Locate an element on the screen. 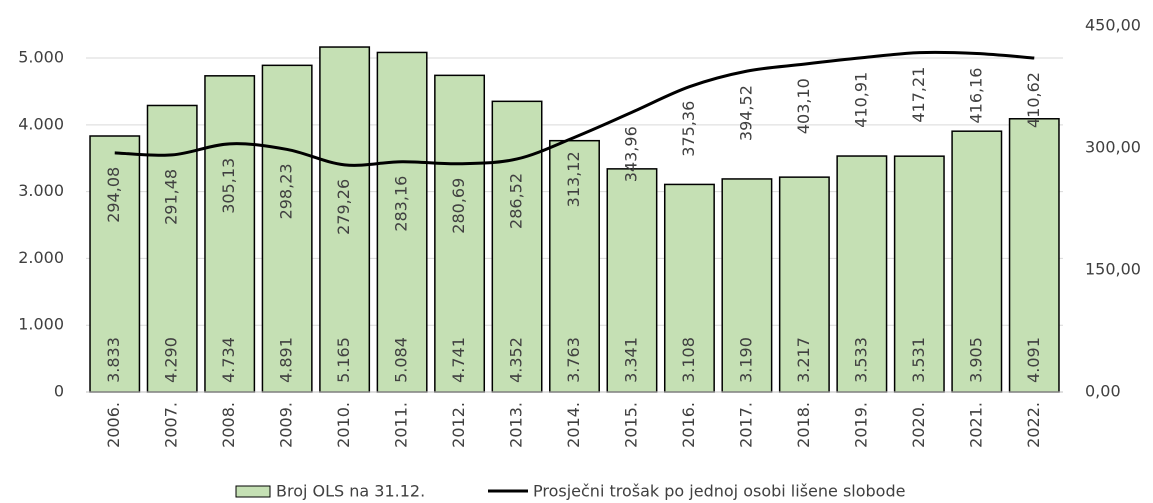 The width and height of the screenshot is (1153, 503). bar-value-label: 3.905 is located at coordinates (975, 360).